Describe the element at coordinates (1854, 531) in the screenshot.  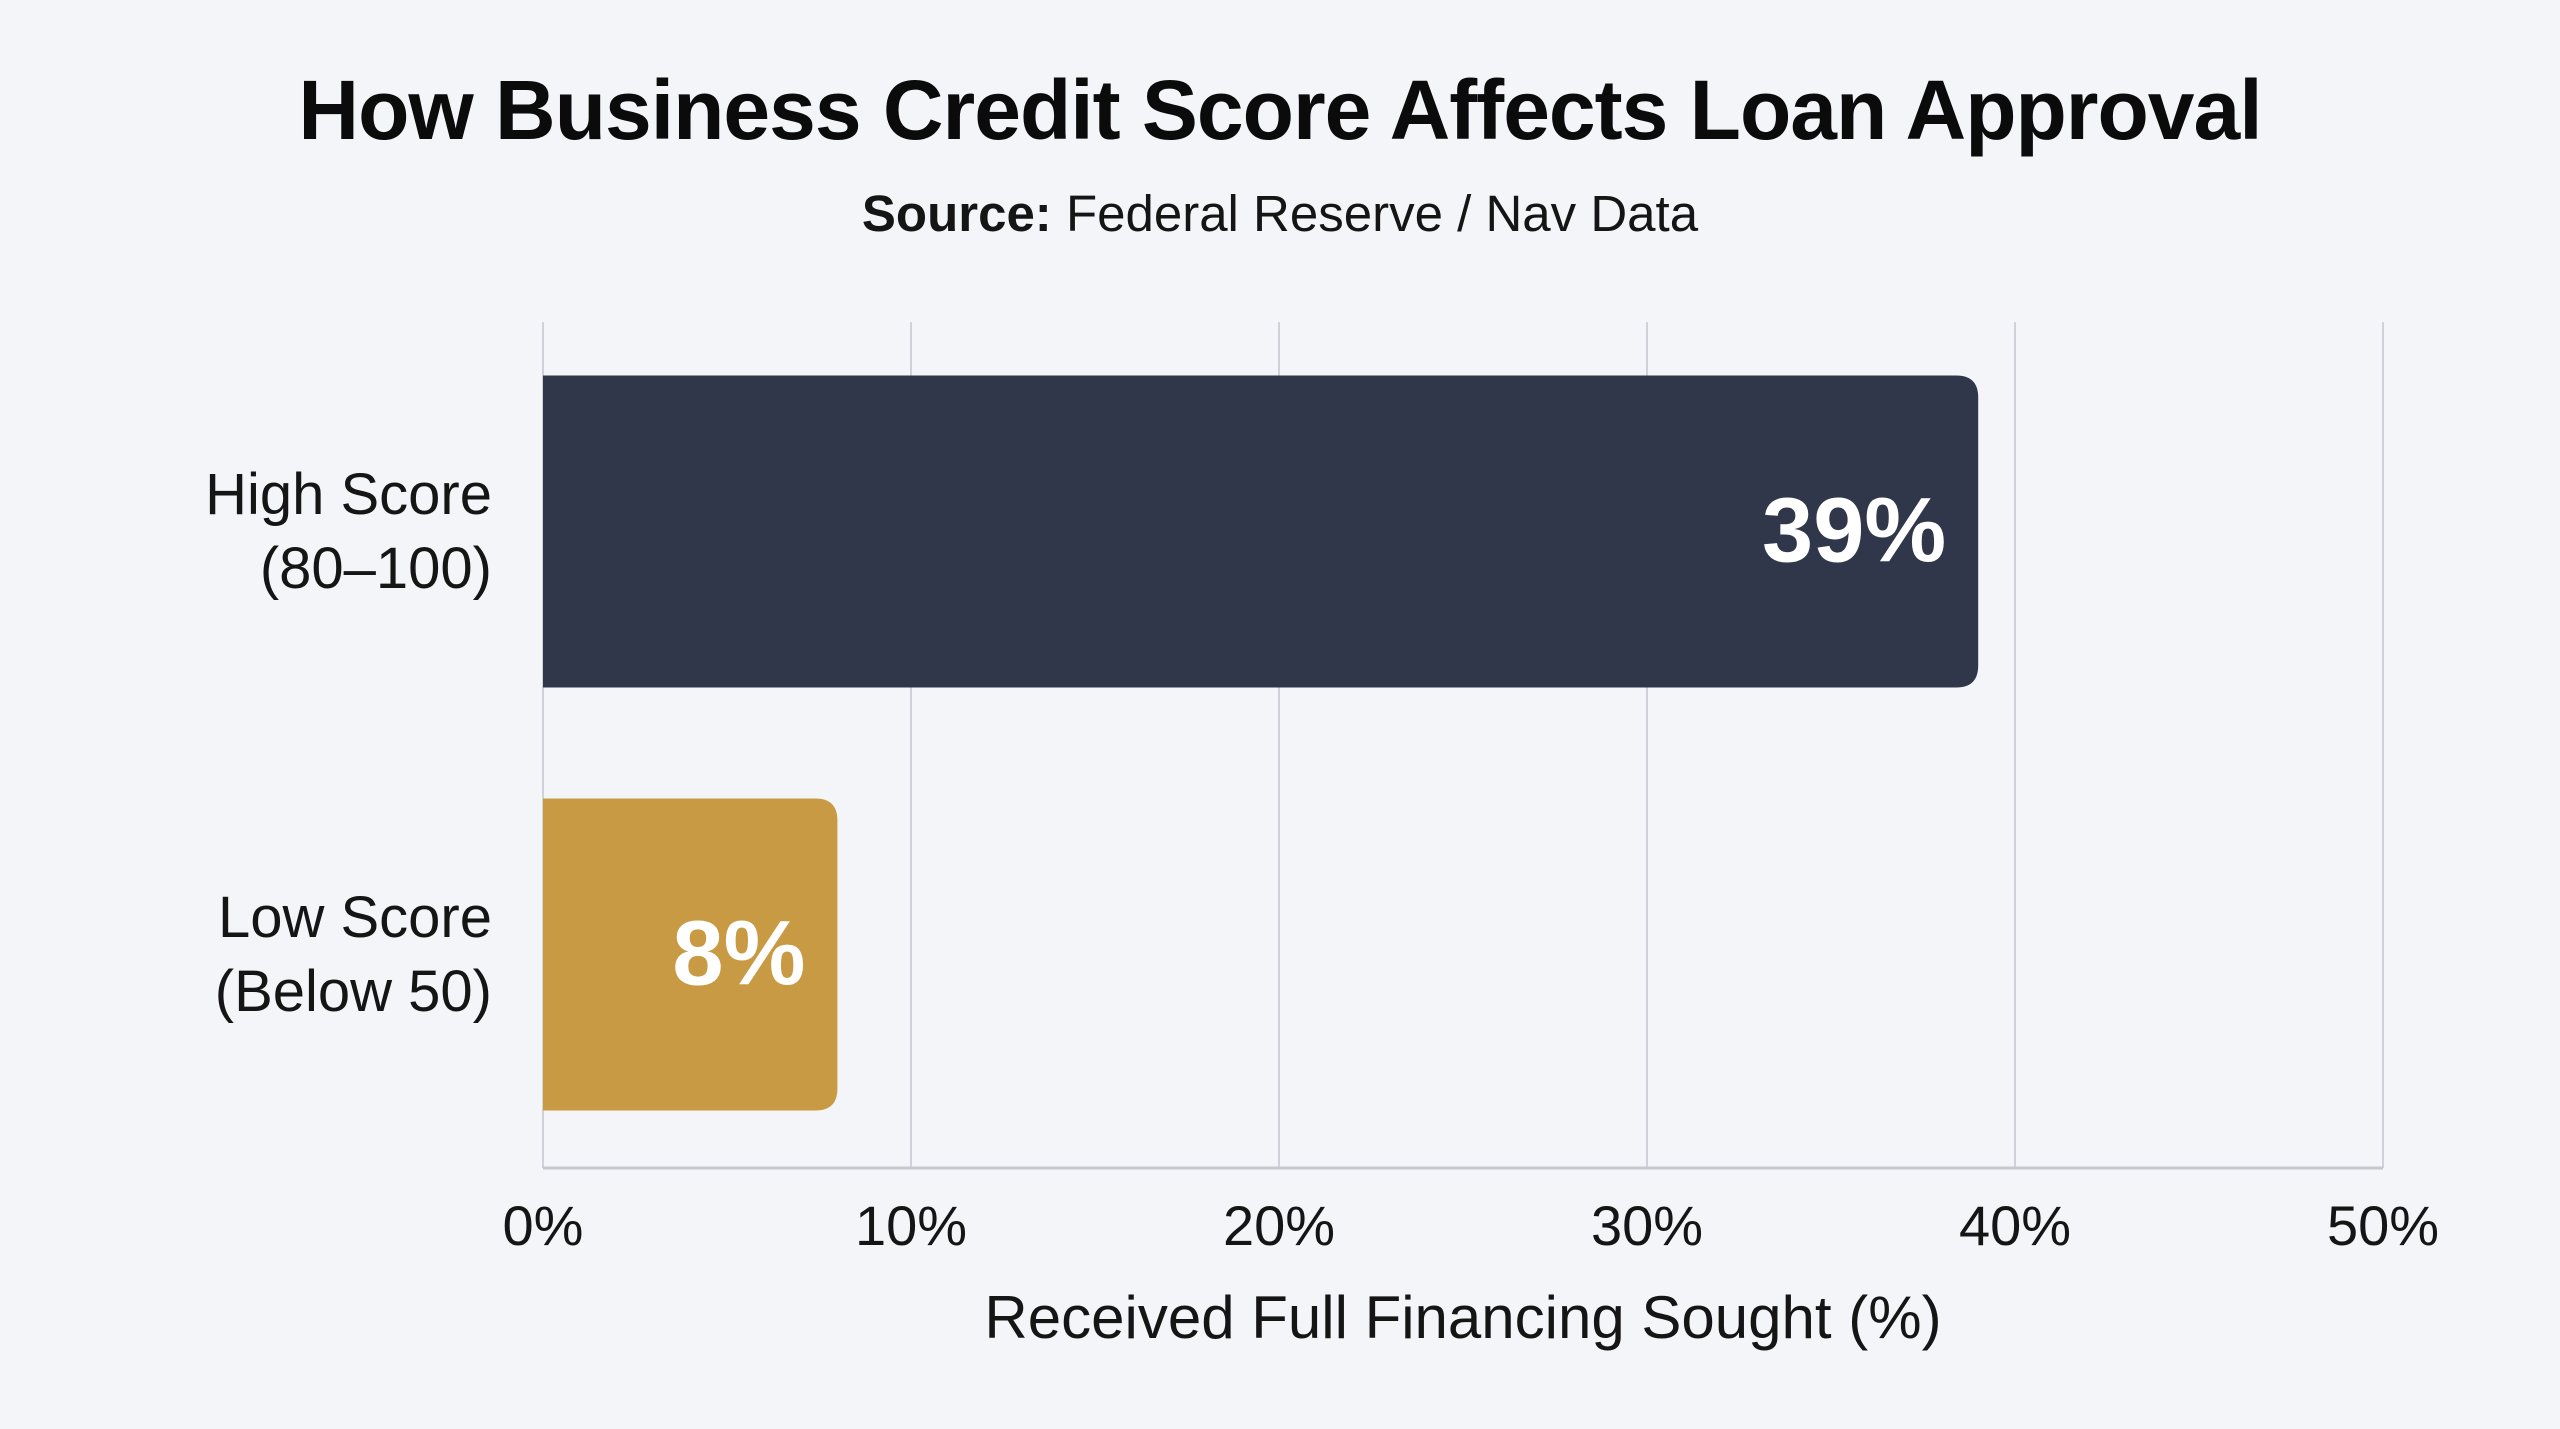
I see `data-label-high-score: 39%` at that location.